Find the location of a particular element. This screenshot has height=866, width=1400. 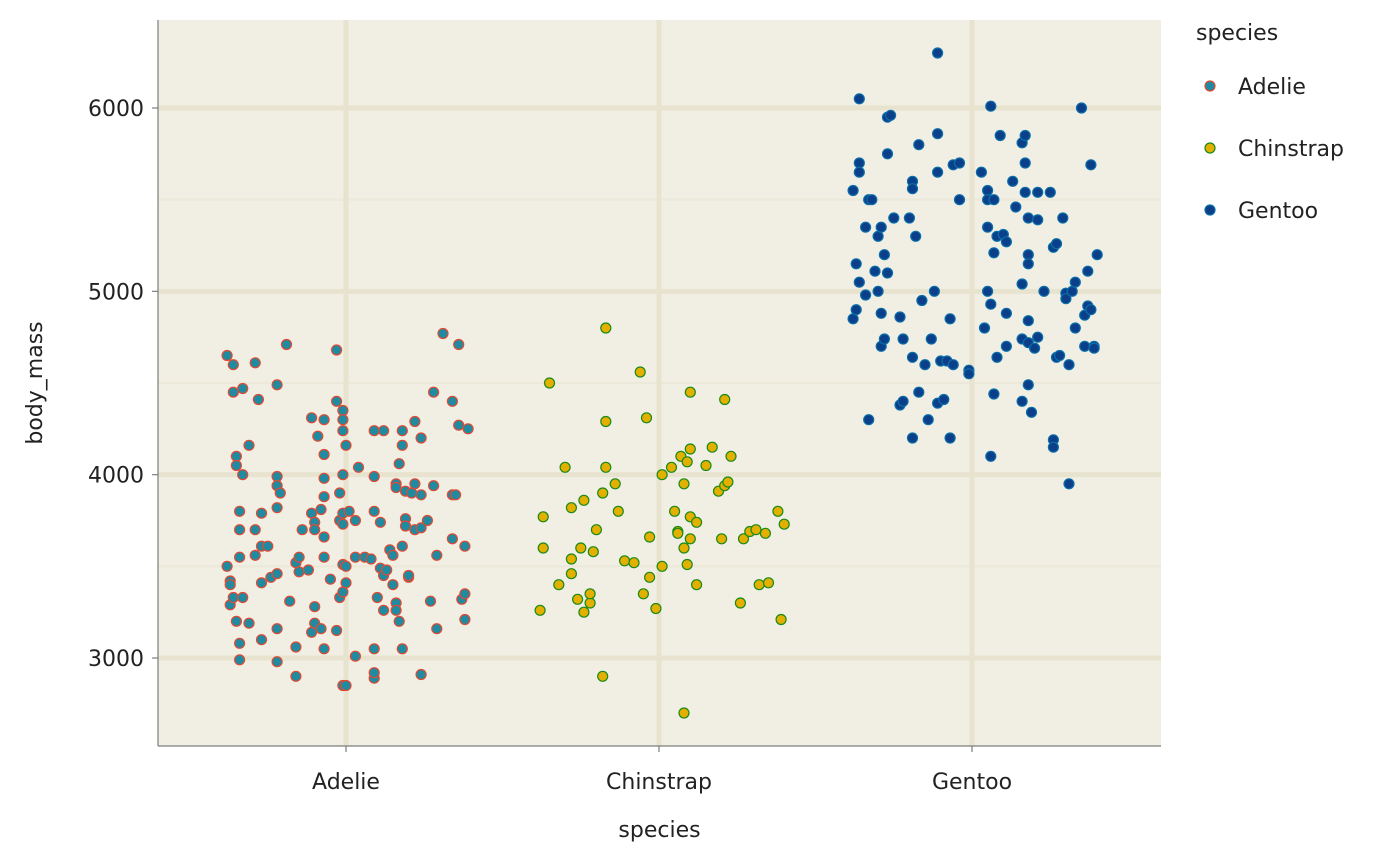

y-axis-ticks: 3000 4000 5000 6000 is located at coordinates (123, 384).